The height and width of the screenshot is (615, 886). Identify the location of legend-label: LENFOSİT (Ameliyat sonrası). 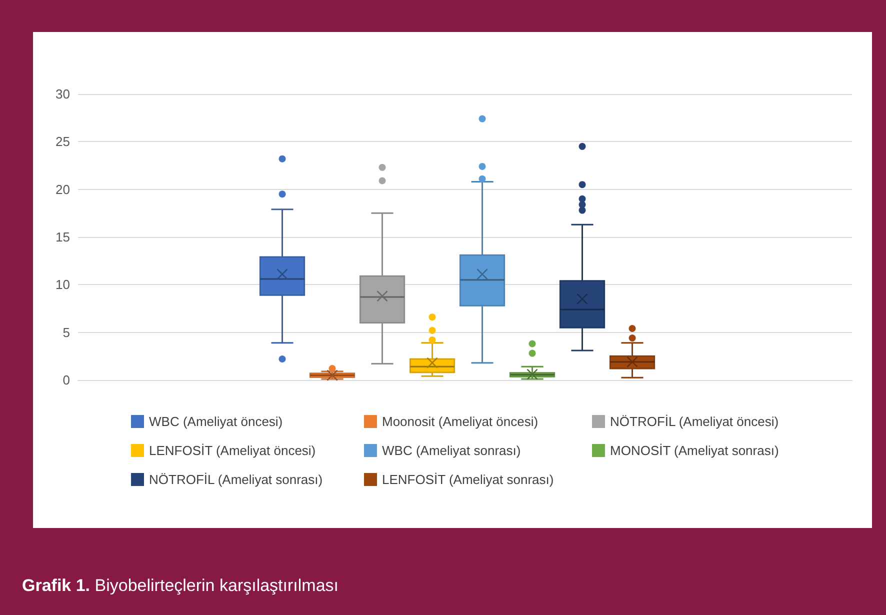
(468, 479).